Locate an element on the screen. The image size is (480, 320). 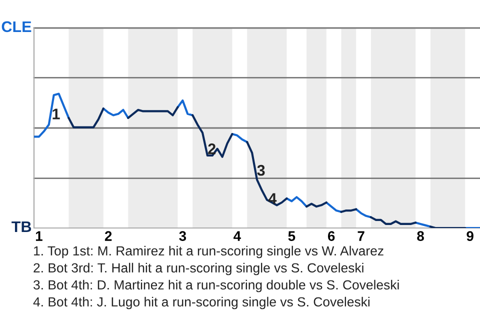
annotation: 4 is located at coordinates (272, 198).